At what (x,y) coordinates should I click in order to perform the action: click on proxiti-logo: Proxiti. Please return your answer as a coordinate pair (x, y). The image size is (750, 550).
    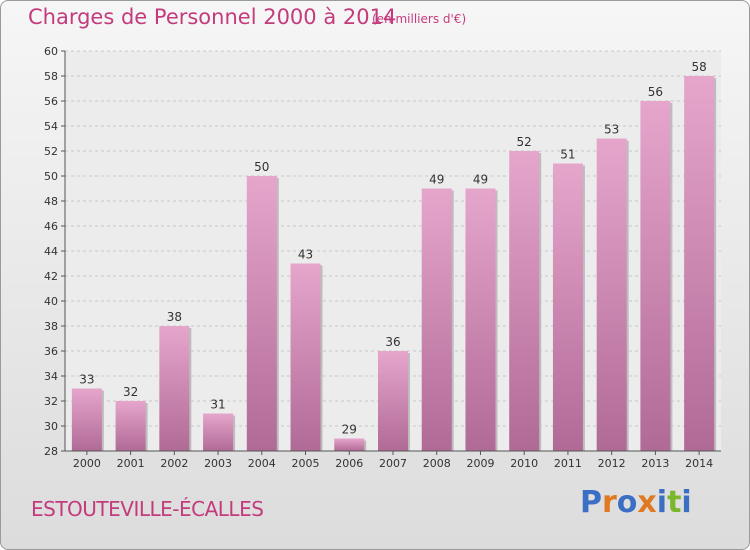
    Looking at the image, I should click on (636, 502).